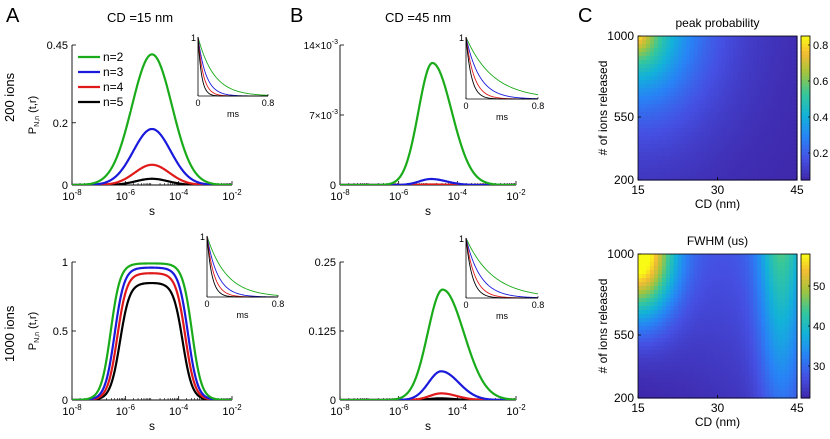 This screenshot has width=830, height=439. I want to click on row-label-200: 200 ions, so click(9, 97).